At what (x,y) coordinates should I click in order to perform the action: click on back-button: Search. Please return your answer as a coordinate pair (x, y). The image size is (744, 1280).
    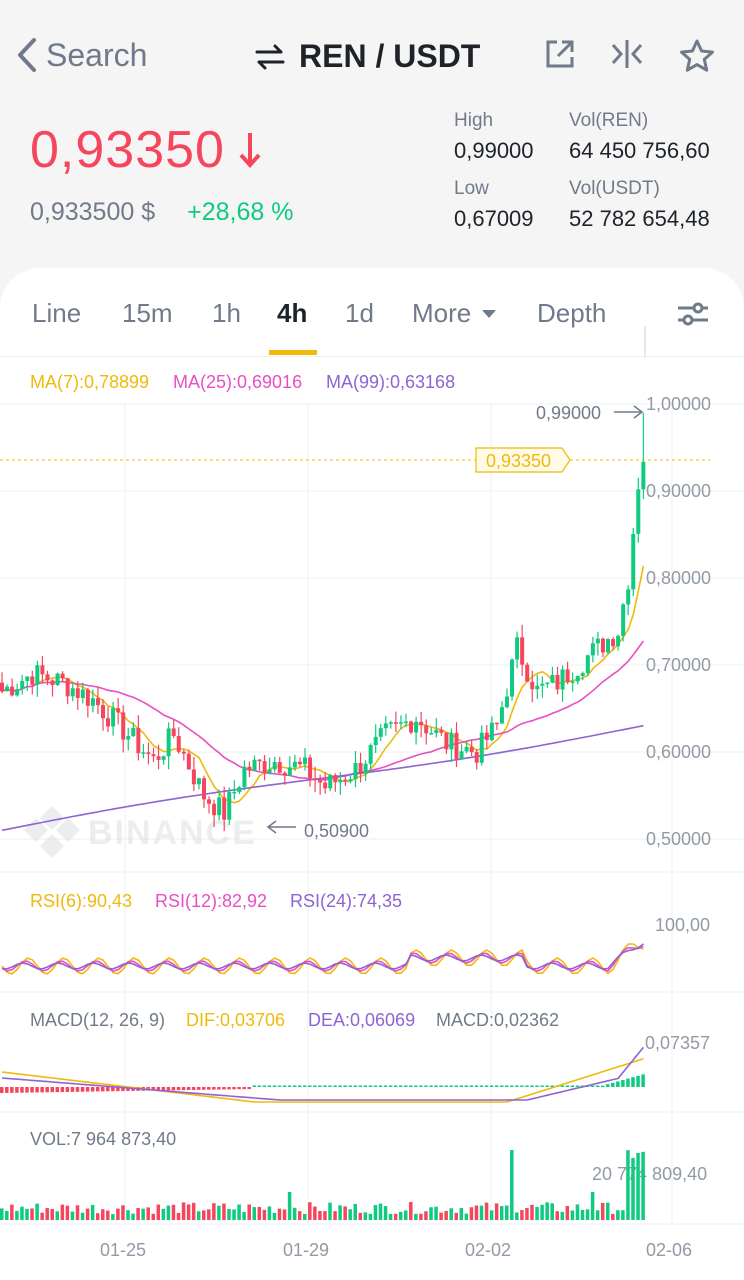
    Looking at the image, I should click on (81, 55).